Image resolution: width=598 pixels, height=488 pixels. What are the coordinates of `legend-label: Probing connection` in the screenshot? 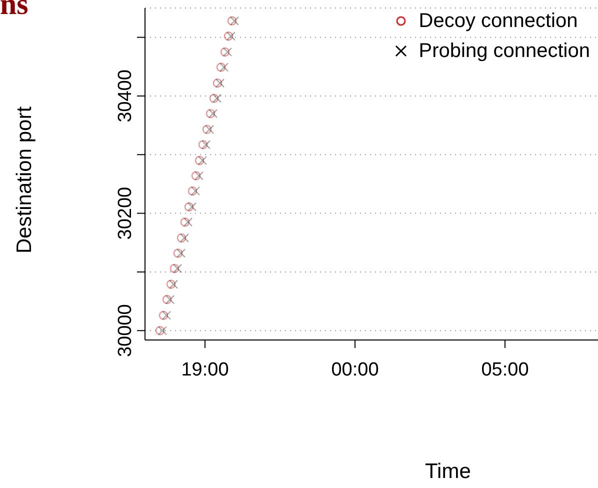 It's located at (504, 51).